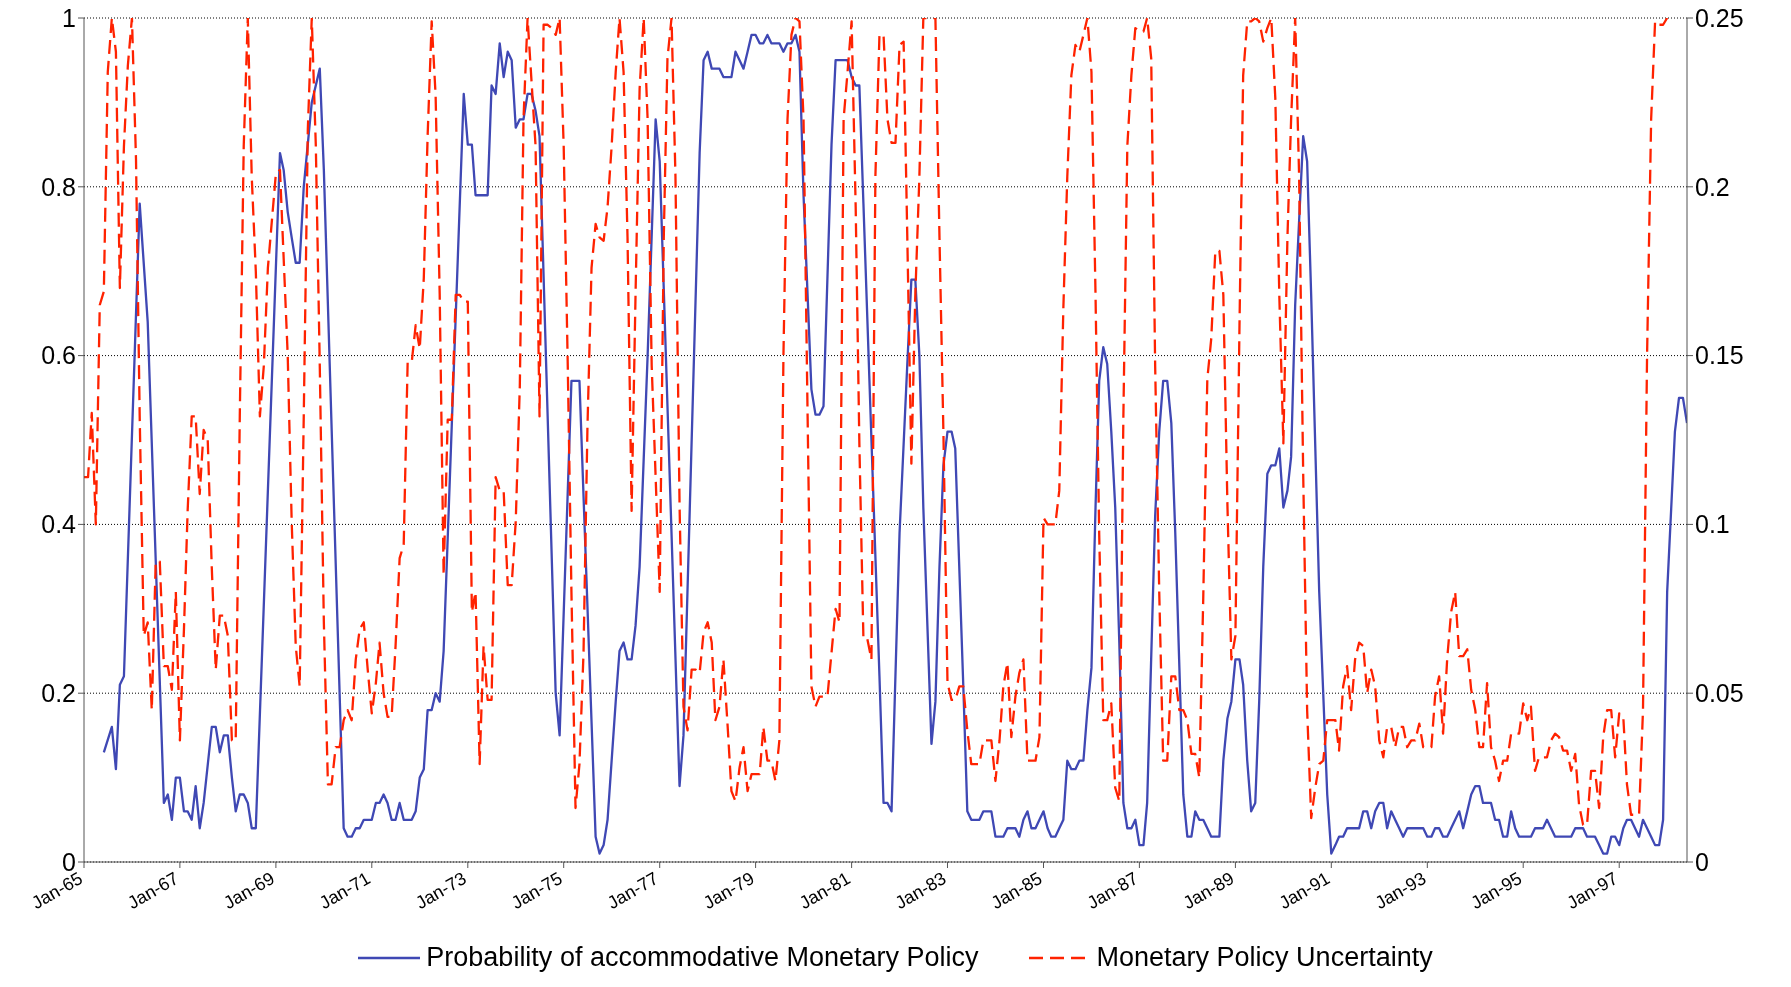  Describe the element at coordinates (1702, 861) in the screenshot. I see `y2-tick-label: 0` at that location.